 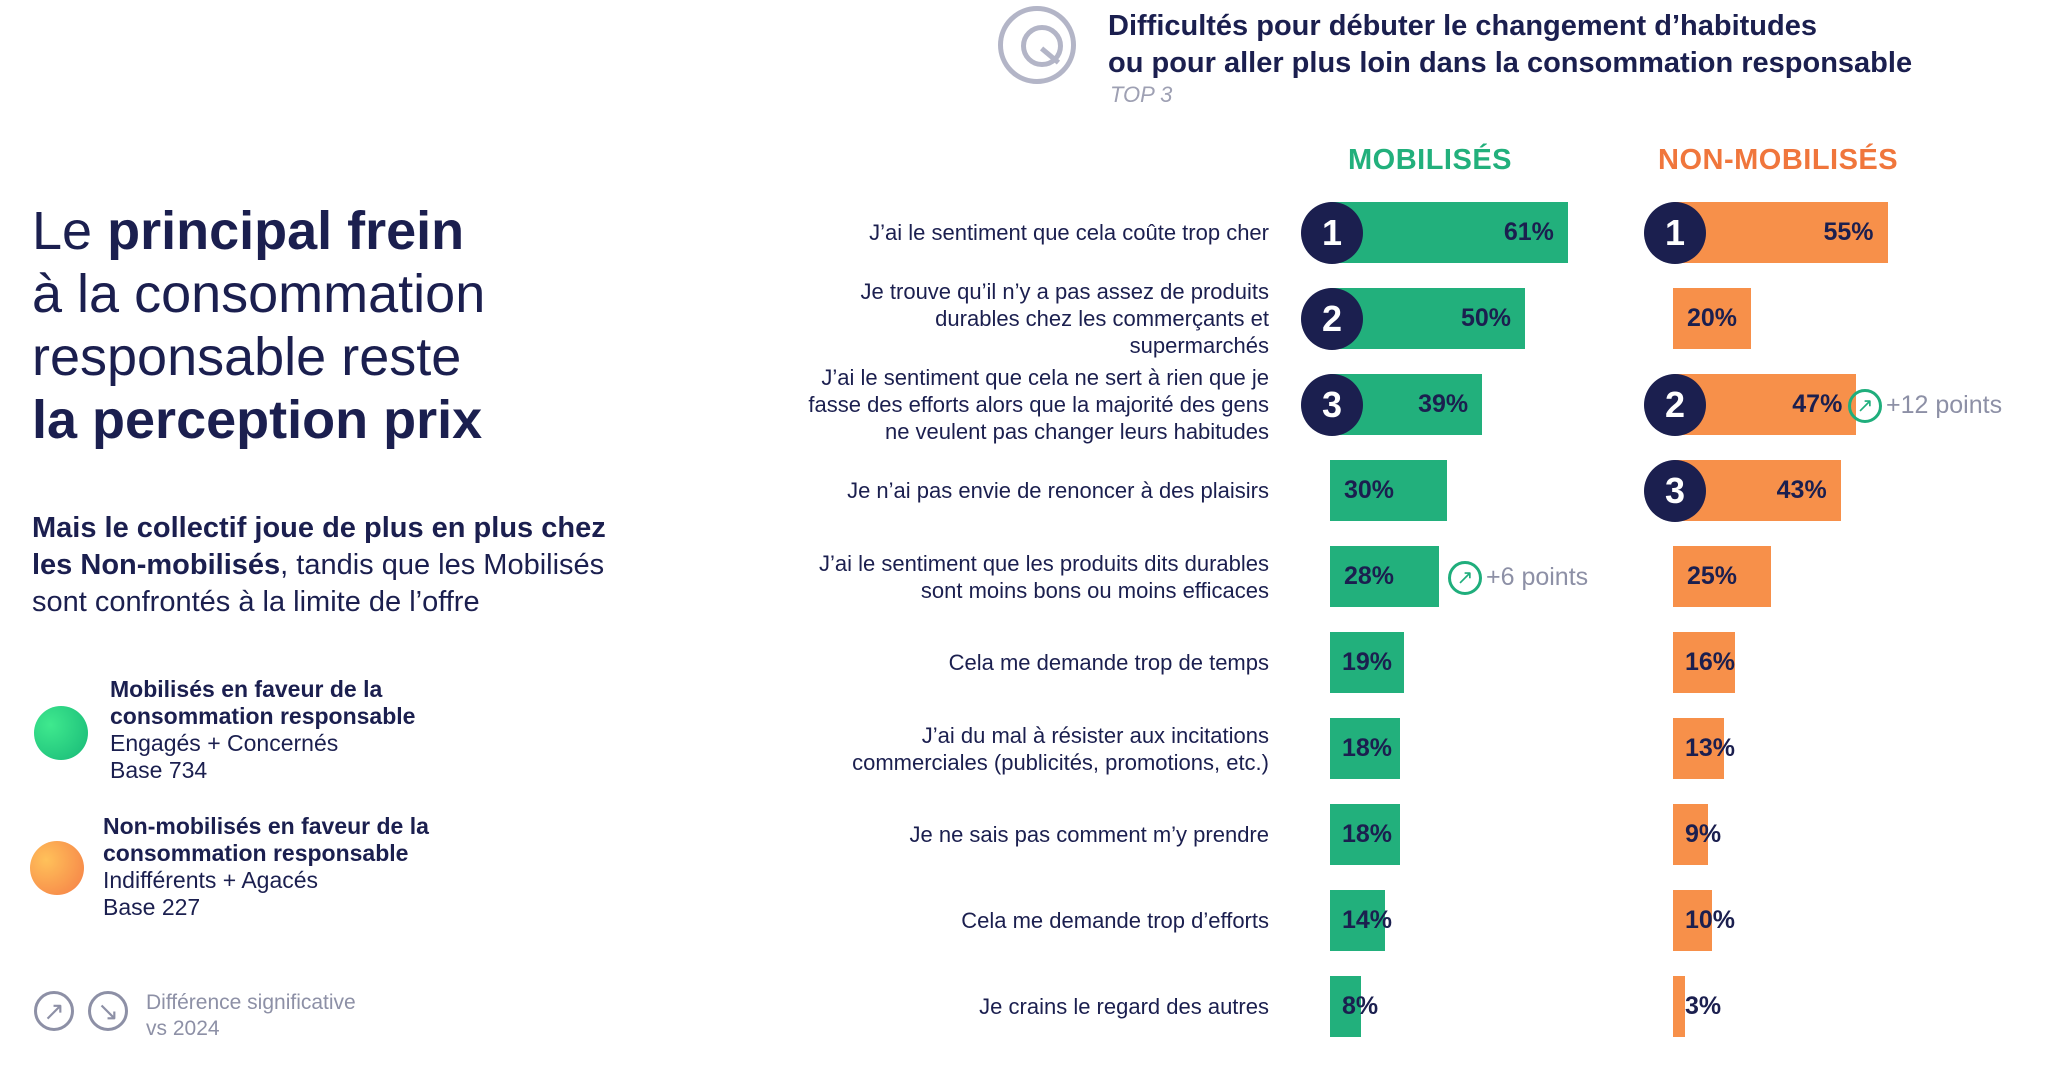 What do you see at coordinates (1443, 404) in the screenshot?
I see `data-label: 39%` at bounding box center [1443, 404].